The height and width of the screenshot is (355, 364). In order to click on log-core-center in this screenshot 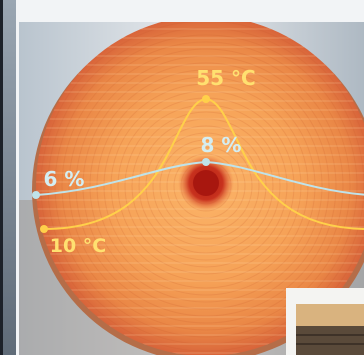, I will do `click(206, 183)`.